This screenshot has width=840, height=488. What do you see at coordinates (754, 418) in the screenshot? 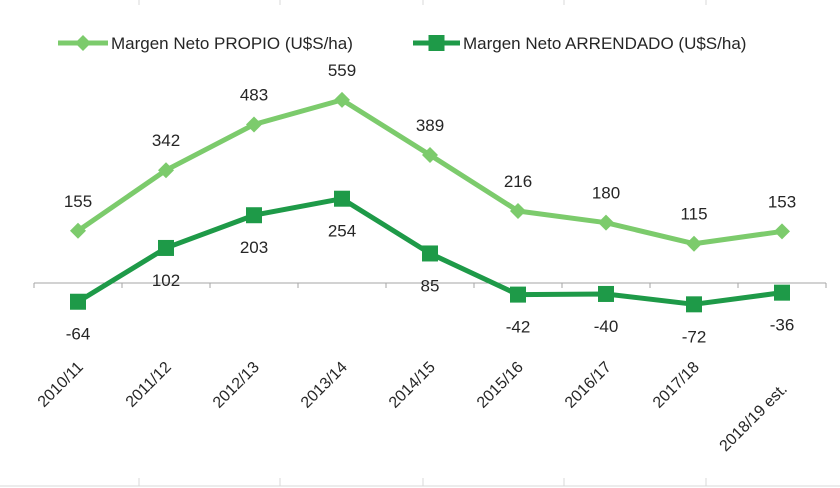
I see `x-tick-label: 2018/19 est.` at bounding box center [754, 418].